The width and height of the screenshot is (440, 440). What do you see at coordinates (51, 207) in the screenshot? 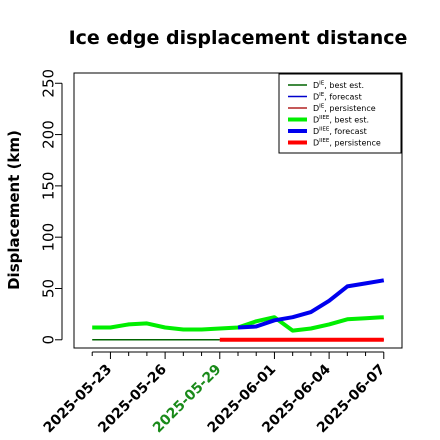
I see `y-axis: 0 50 100 150 200 250` at bounding box center [51, 207].